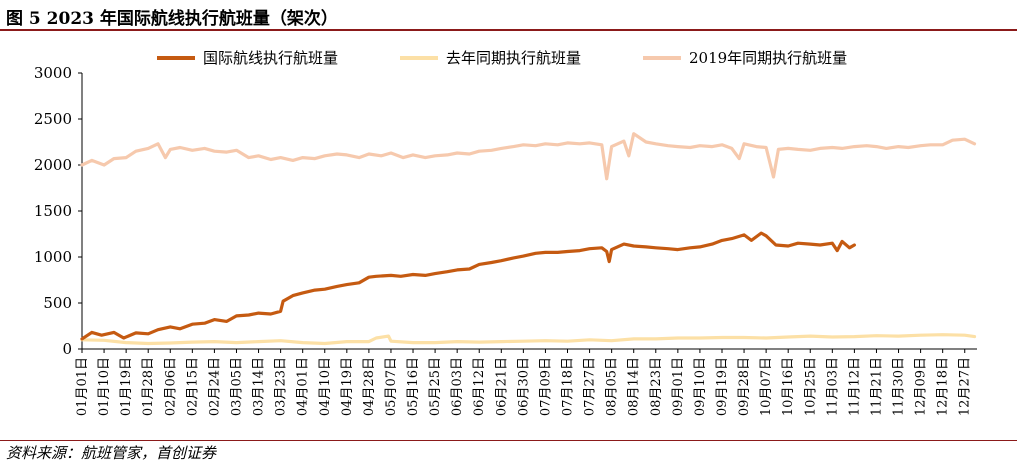  Describe the element at coordinates (590, 386) in the screenshot. I see `x-tick-label: 07月27日` at that location.